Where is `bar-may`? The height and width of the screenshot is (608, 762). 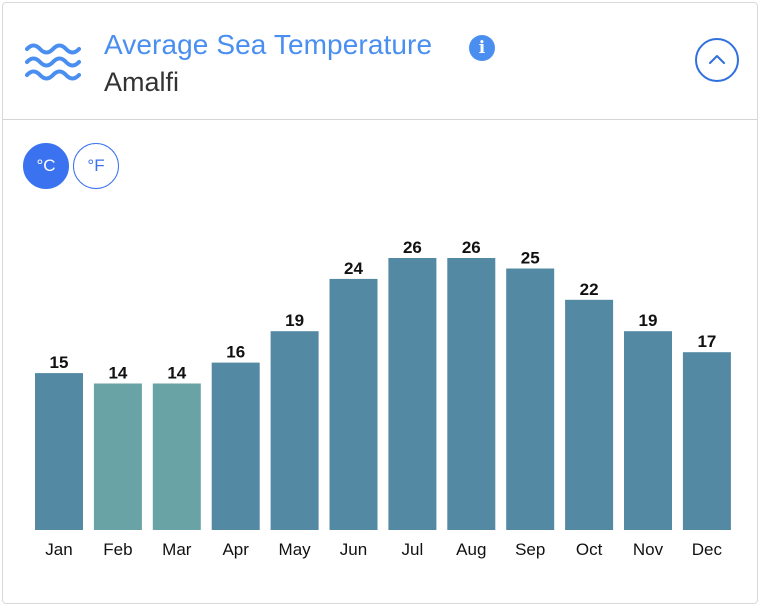
bar-may is located at coordinates (294, 430).